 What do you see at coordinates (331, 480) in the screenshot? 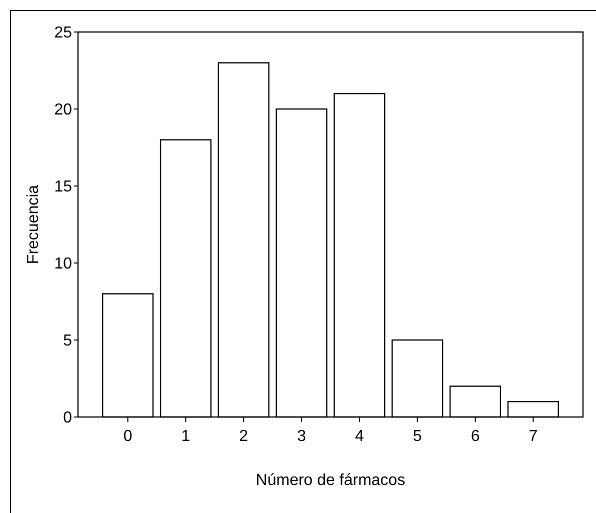
I see `x-axis-title: Número de fármacos` at bounding box center [331, 480].